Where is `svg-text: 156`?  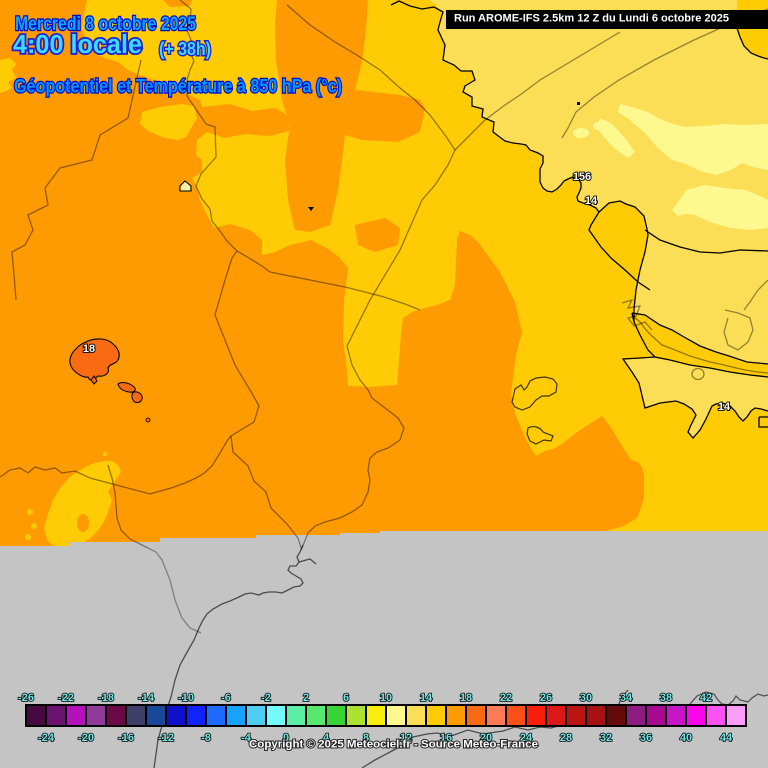 svg-text: 156 is located at coordinates (582, 177).